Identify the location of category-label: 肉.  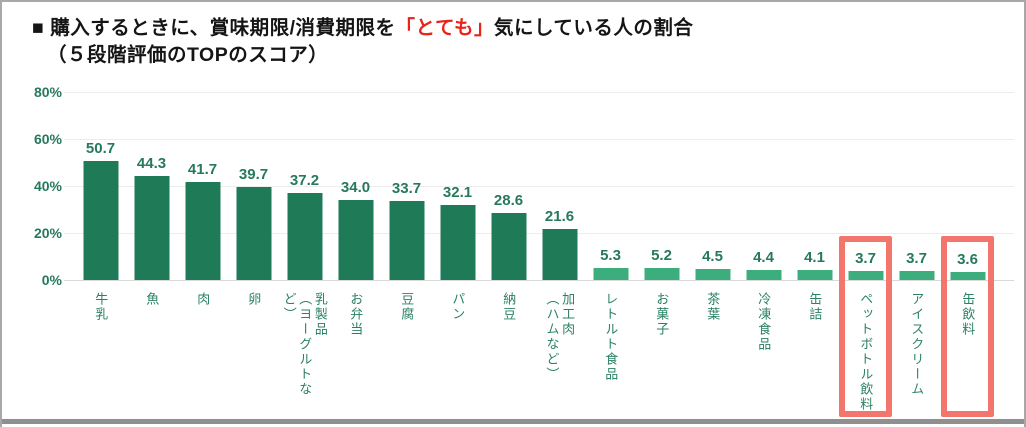
(203, 299).